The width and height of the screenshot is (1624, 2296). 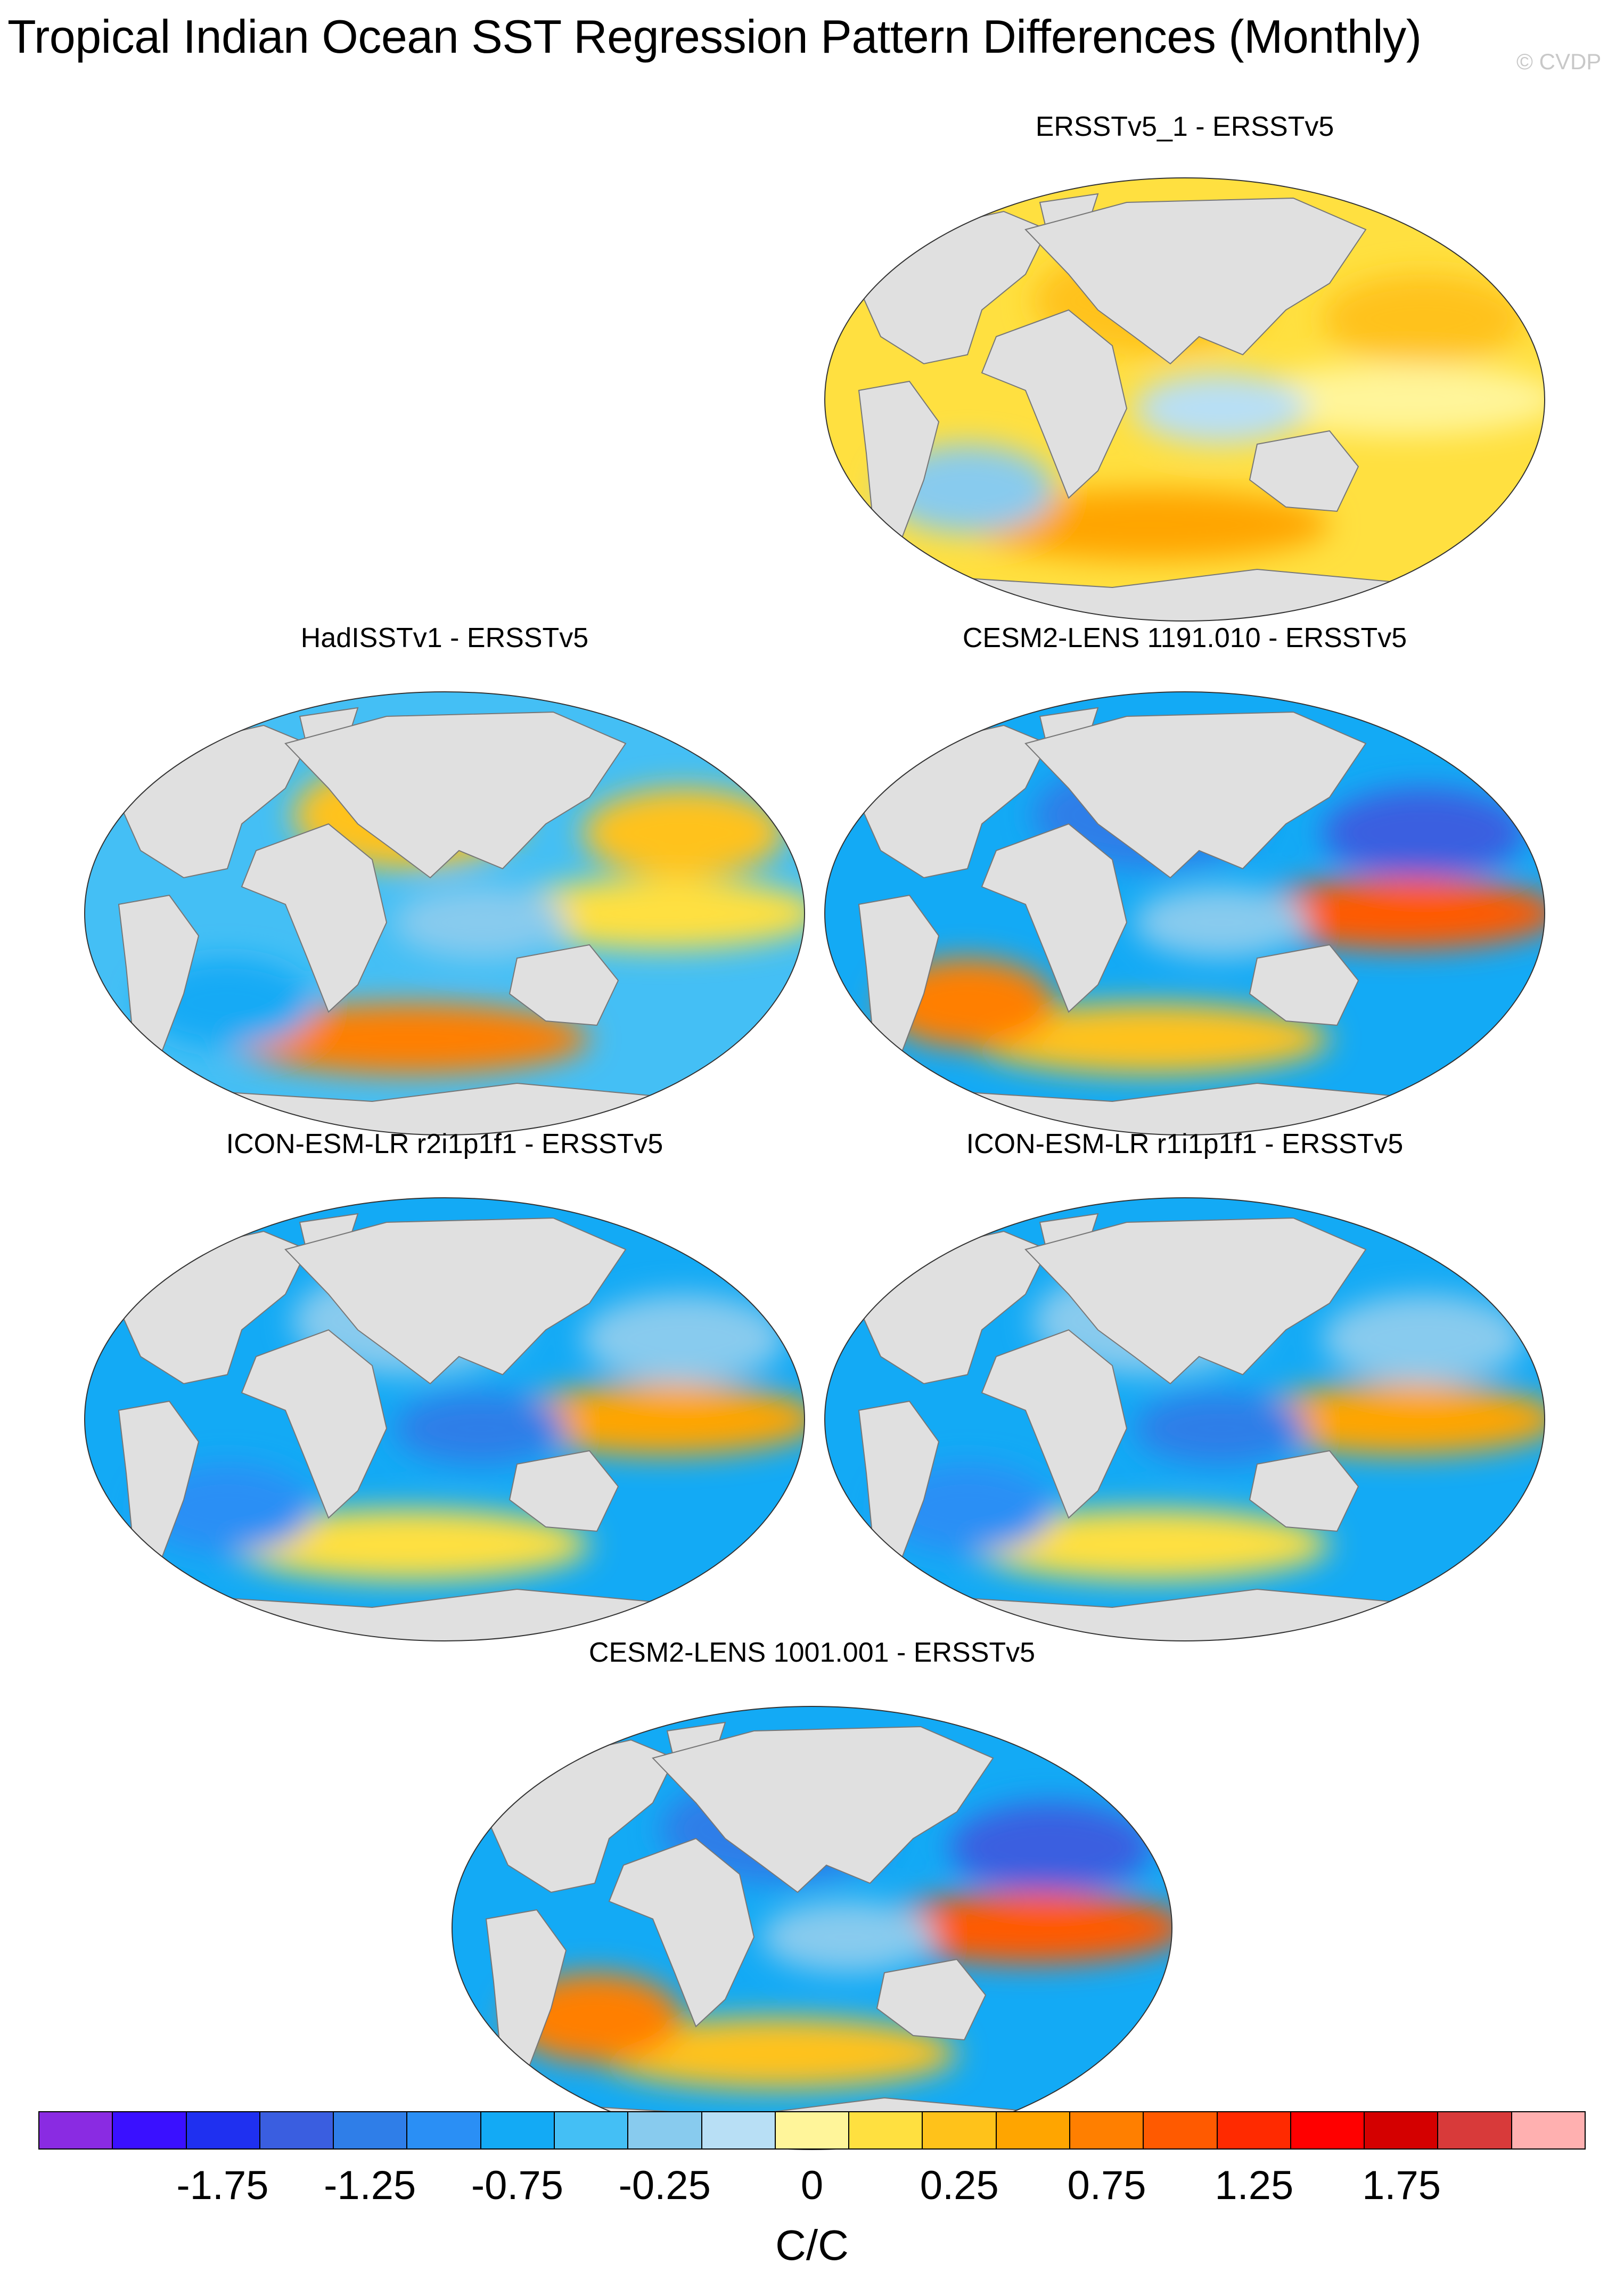 I want to click on colorbar-tick-label: 0, so click(x=812, y=2185).